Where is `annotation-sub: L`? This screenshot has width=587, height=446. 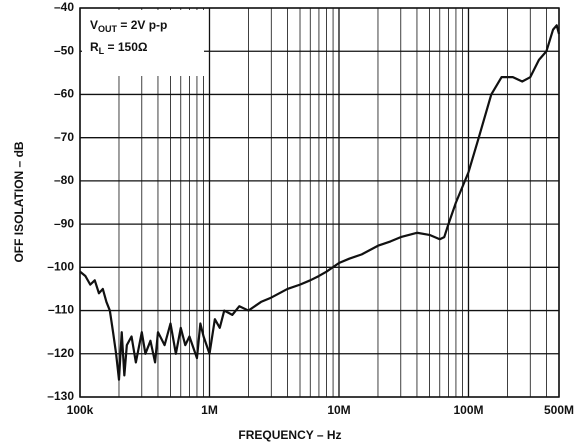 annotation-sub: L is located at coordinates (102, 51).